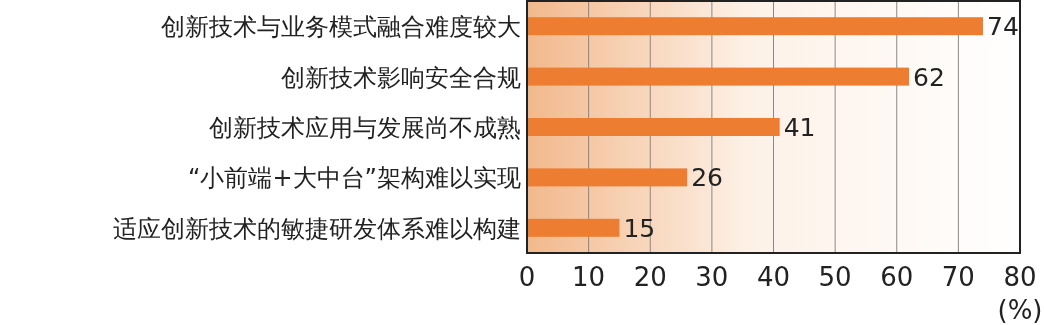 Image resolution: width=1044 pixels, height=325 pixels. Describe the element at coordinates (707, 178) in the screenshot. I see `data-label: 26` at that location.